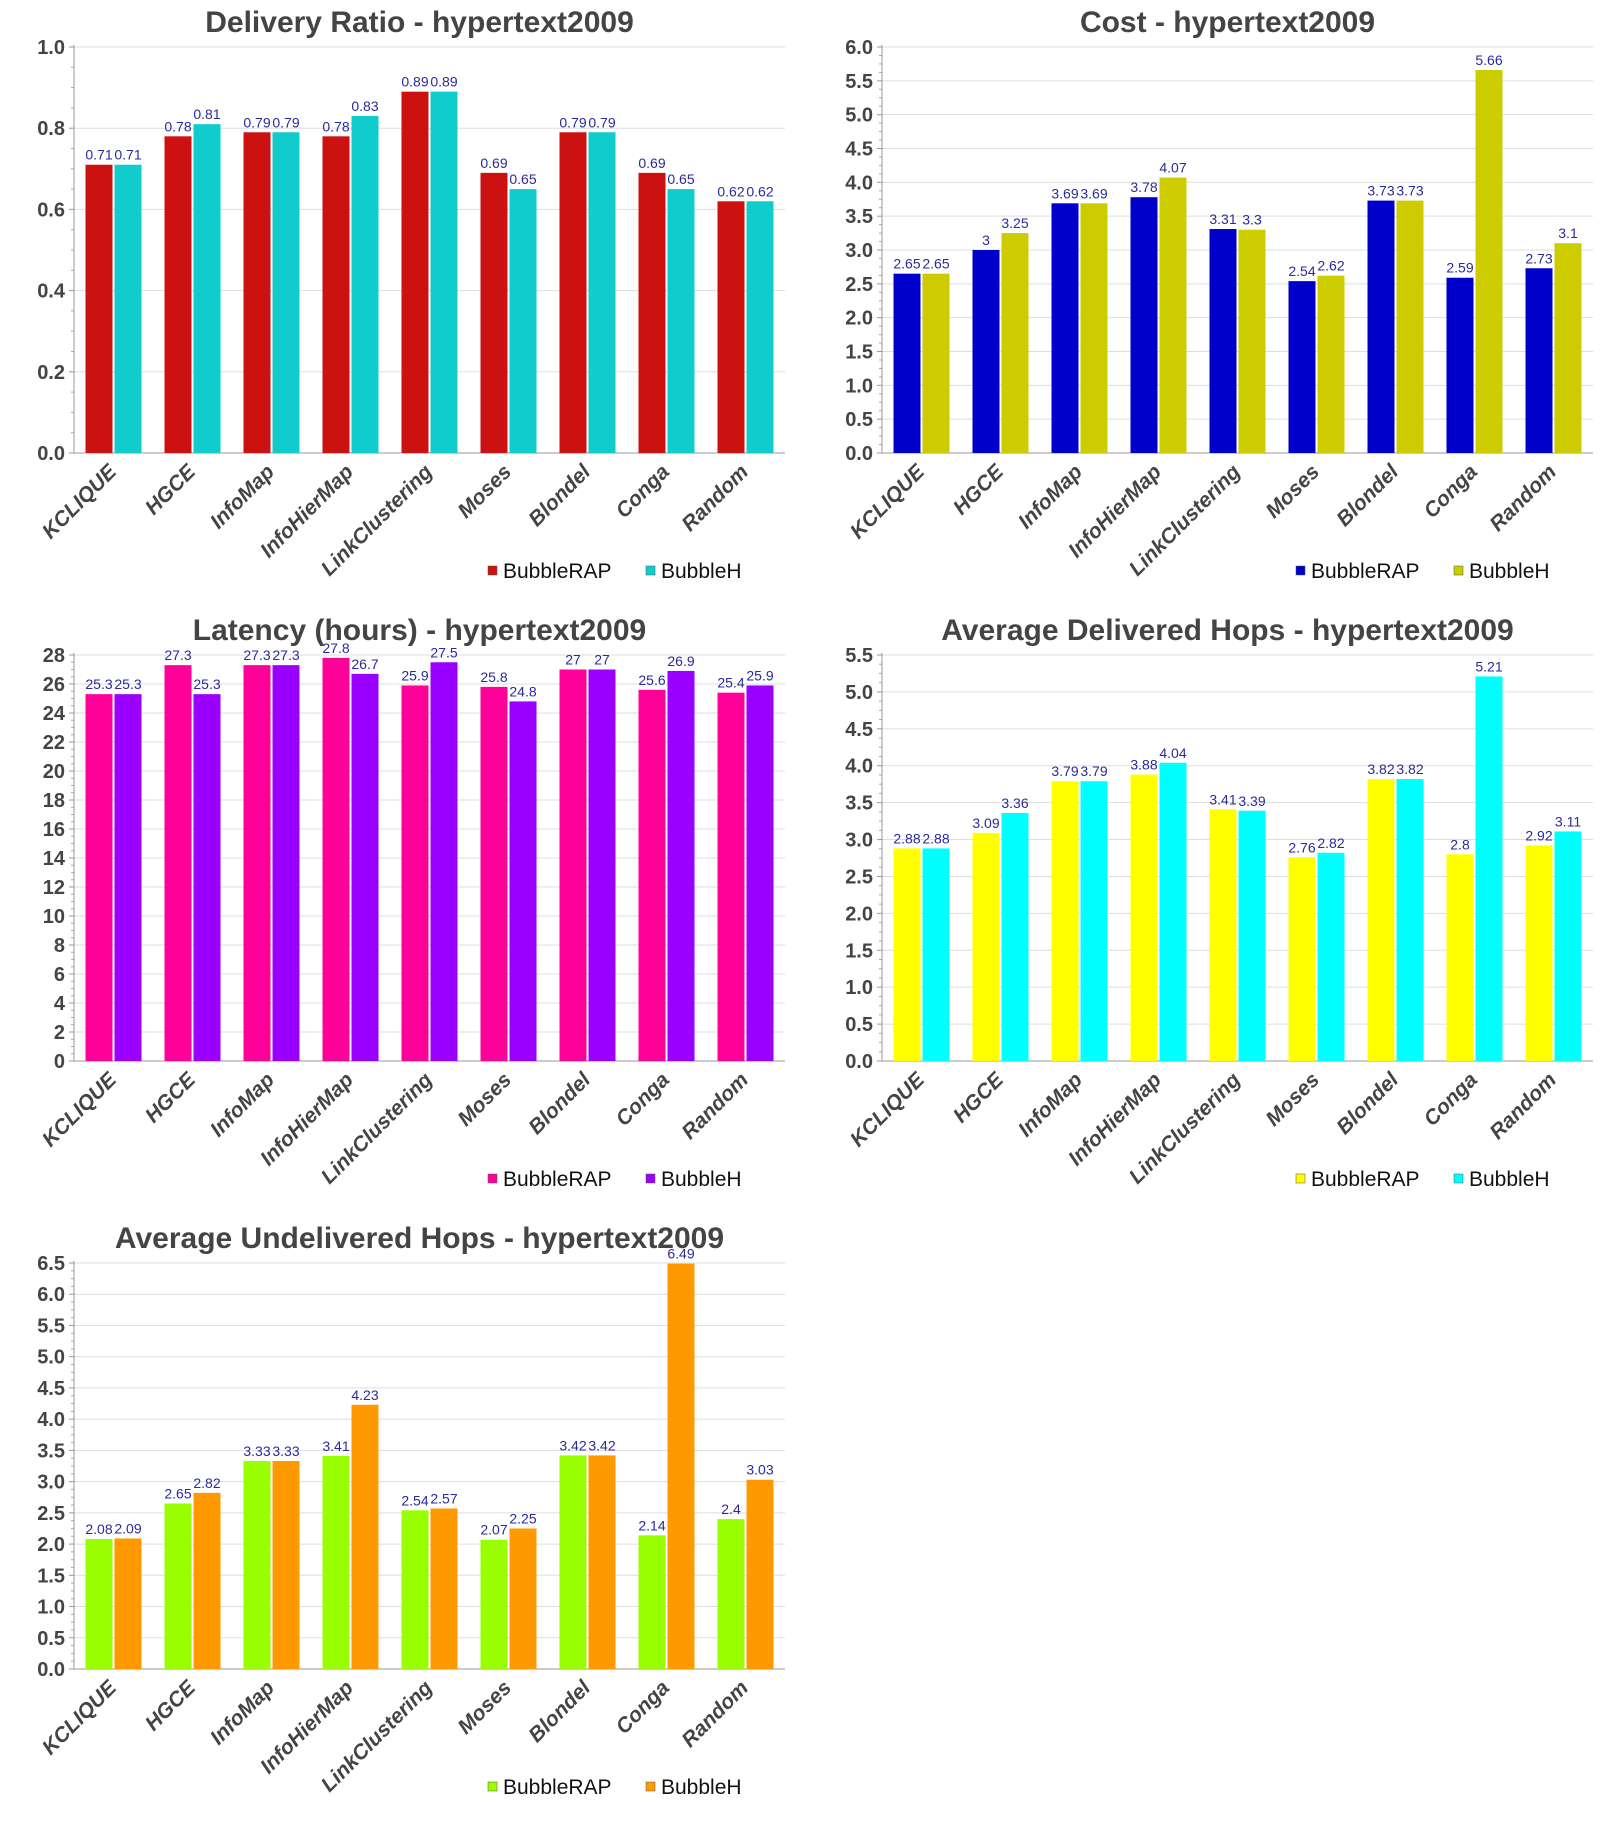 The image size is (1616, 1824). I want to click on data-label: 2.82, so click(1330, 843).